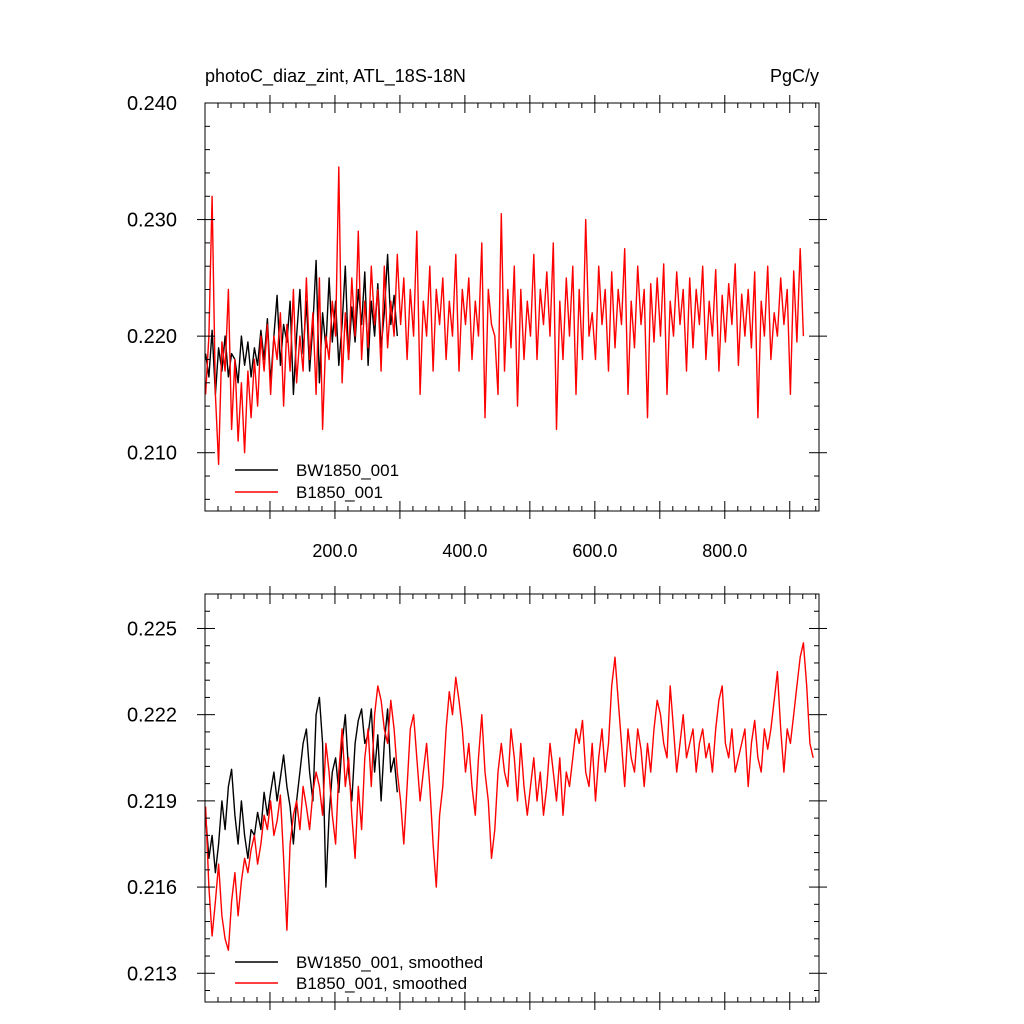 The height and width of the screenshot is (1024, 1024). Describe the element at coordinates (301, 792) in the screenshot. I see `series-line-bw1850-smoothed` at that location.